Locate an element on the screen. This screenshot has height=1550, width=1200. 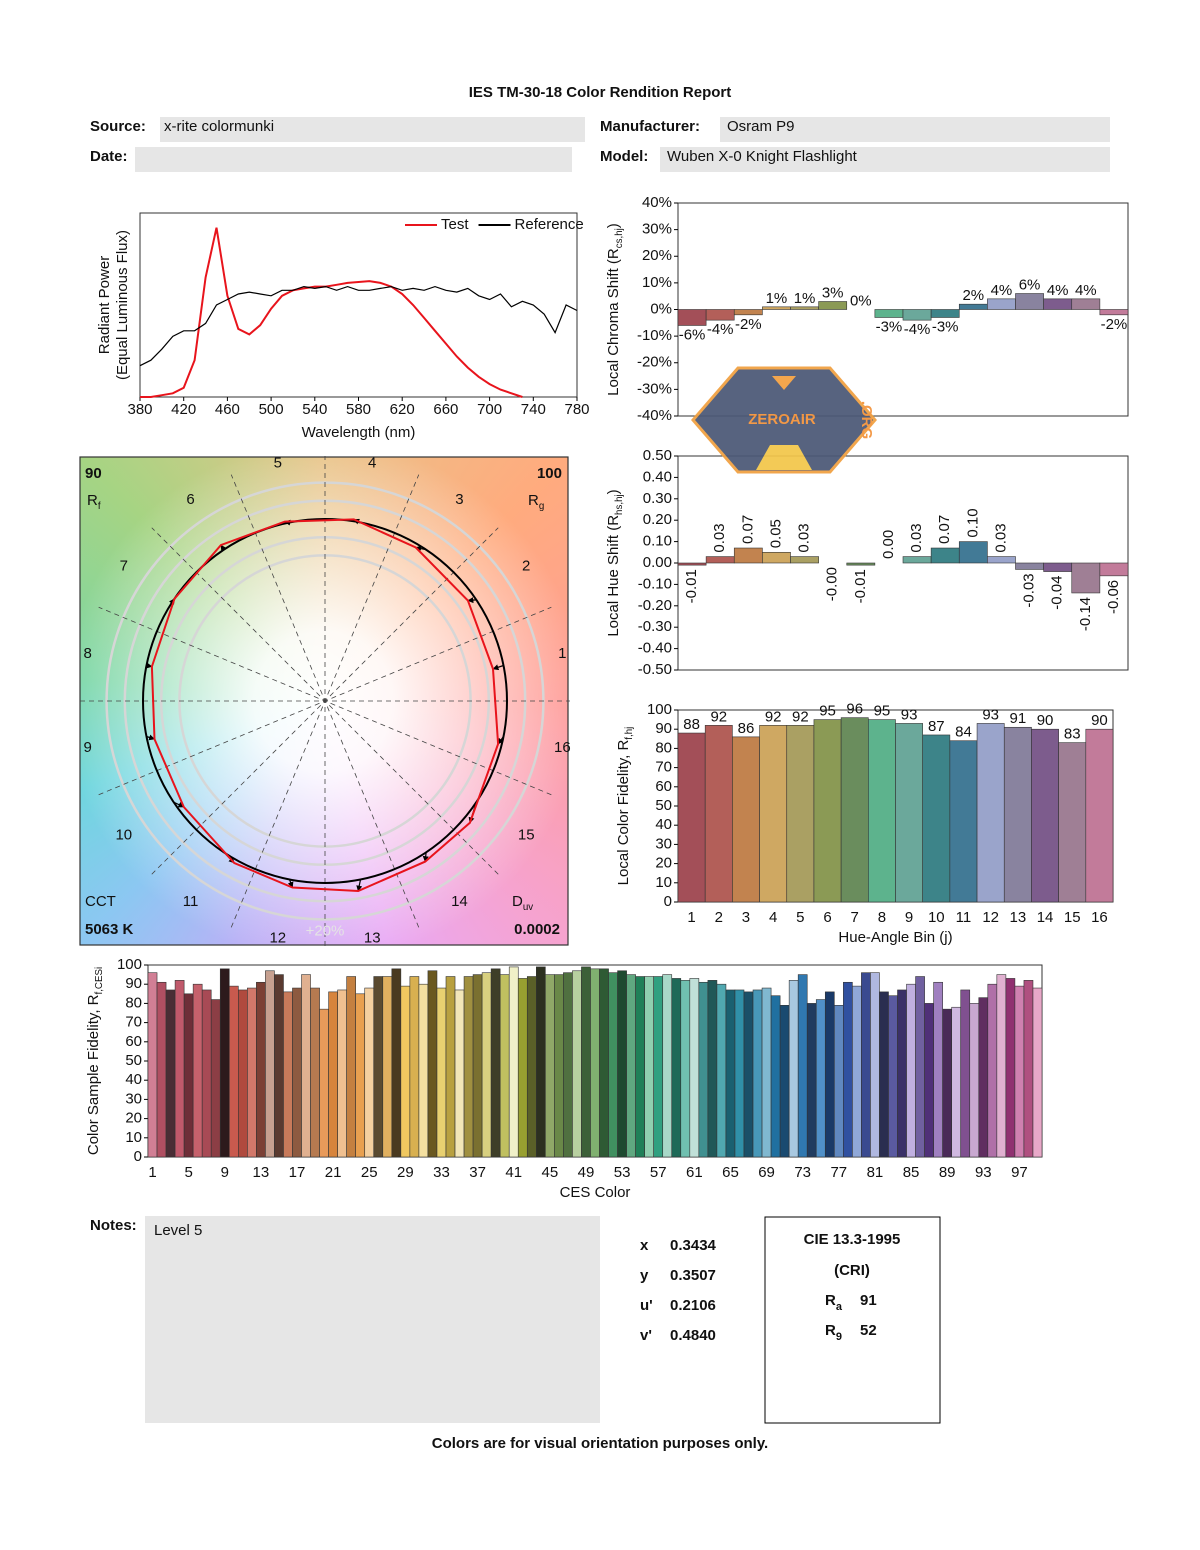
field-value: Osram P9 is located at coordinates (761, 126).